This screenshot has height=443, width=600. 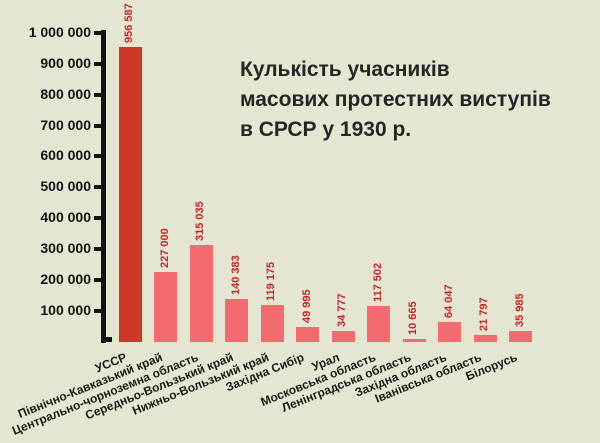 I want to click on y-tick-label: 600 000, so click(x=65, y=155).